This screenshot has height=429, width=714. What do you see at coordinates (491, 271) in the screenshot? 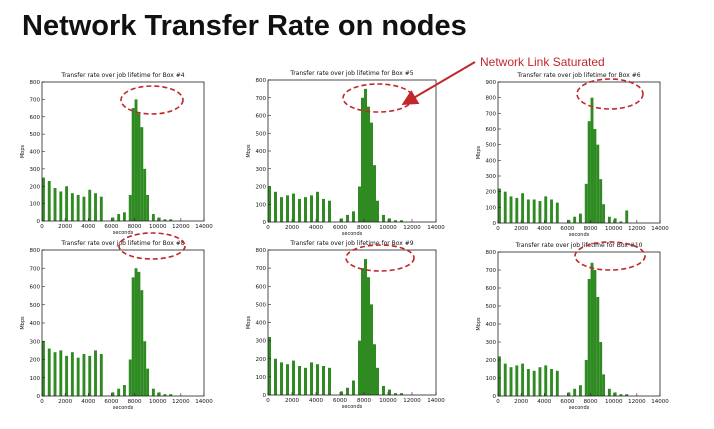
I see `y-tick-label: 700` at bounding box center [491, 271].